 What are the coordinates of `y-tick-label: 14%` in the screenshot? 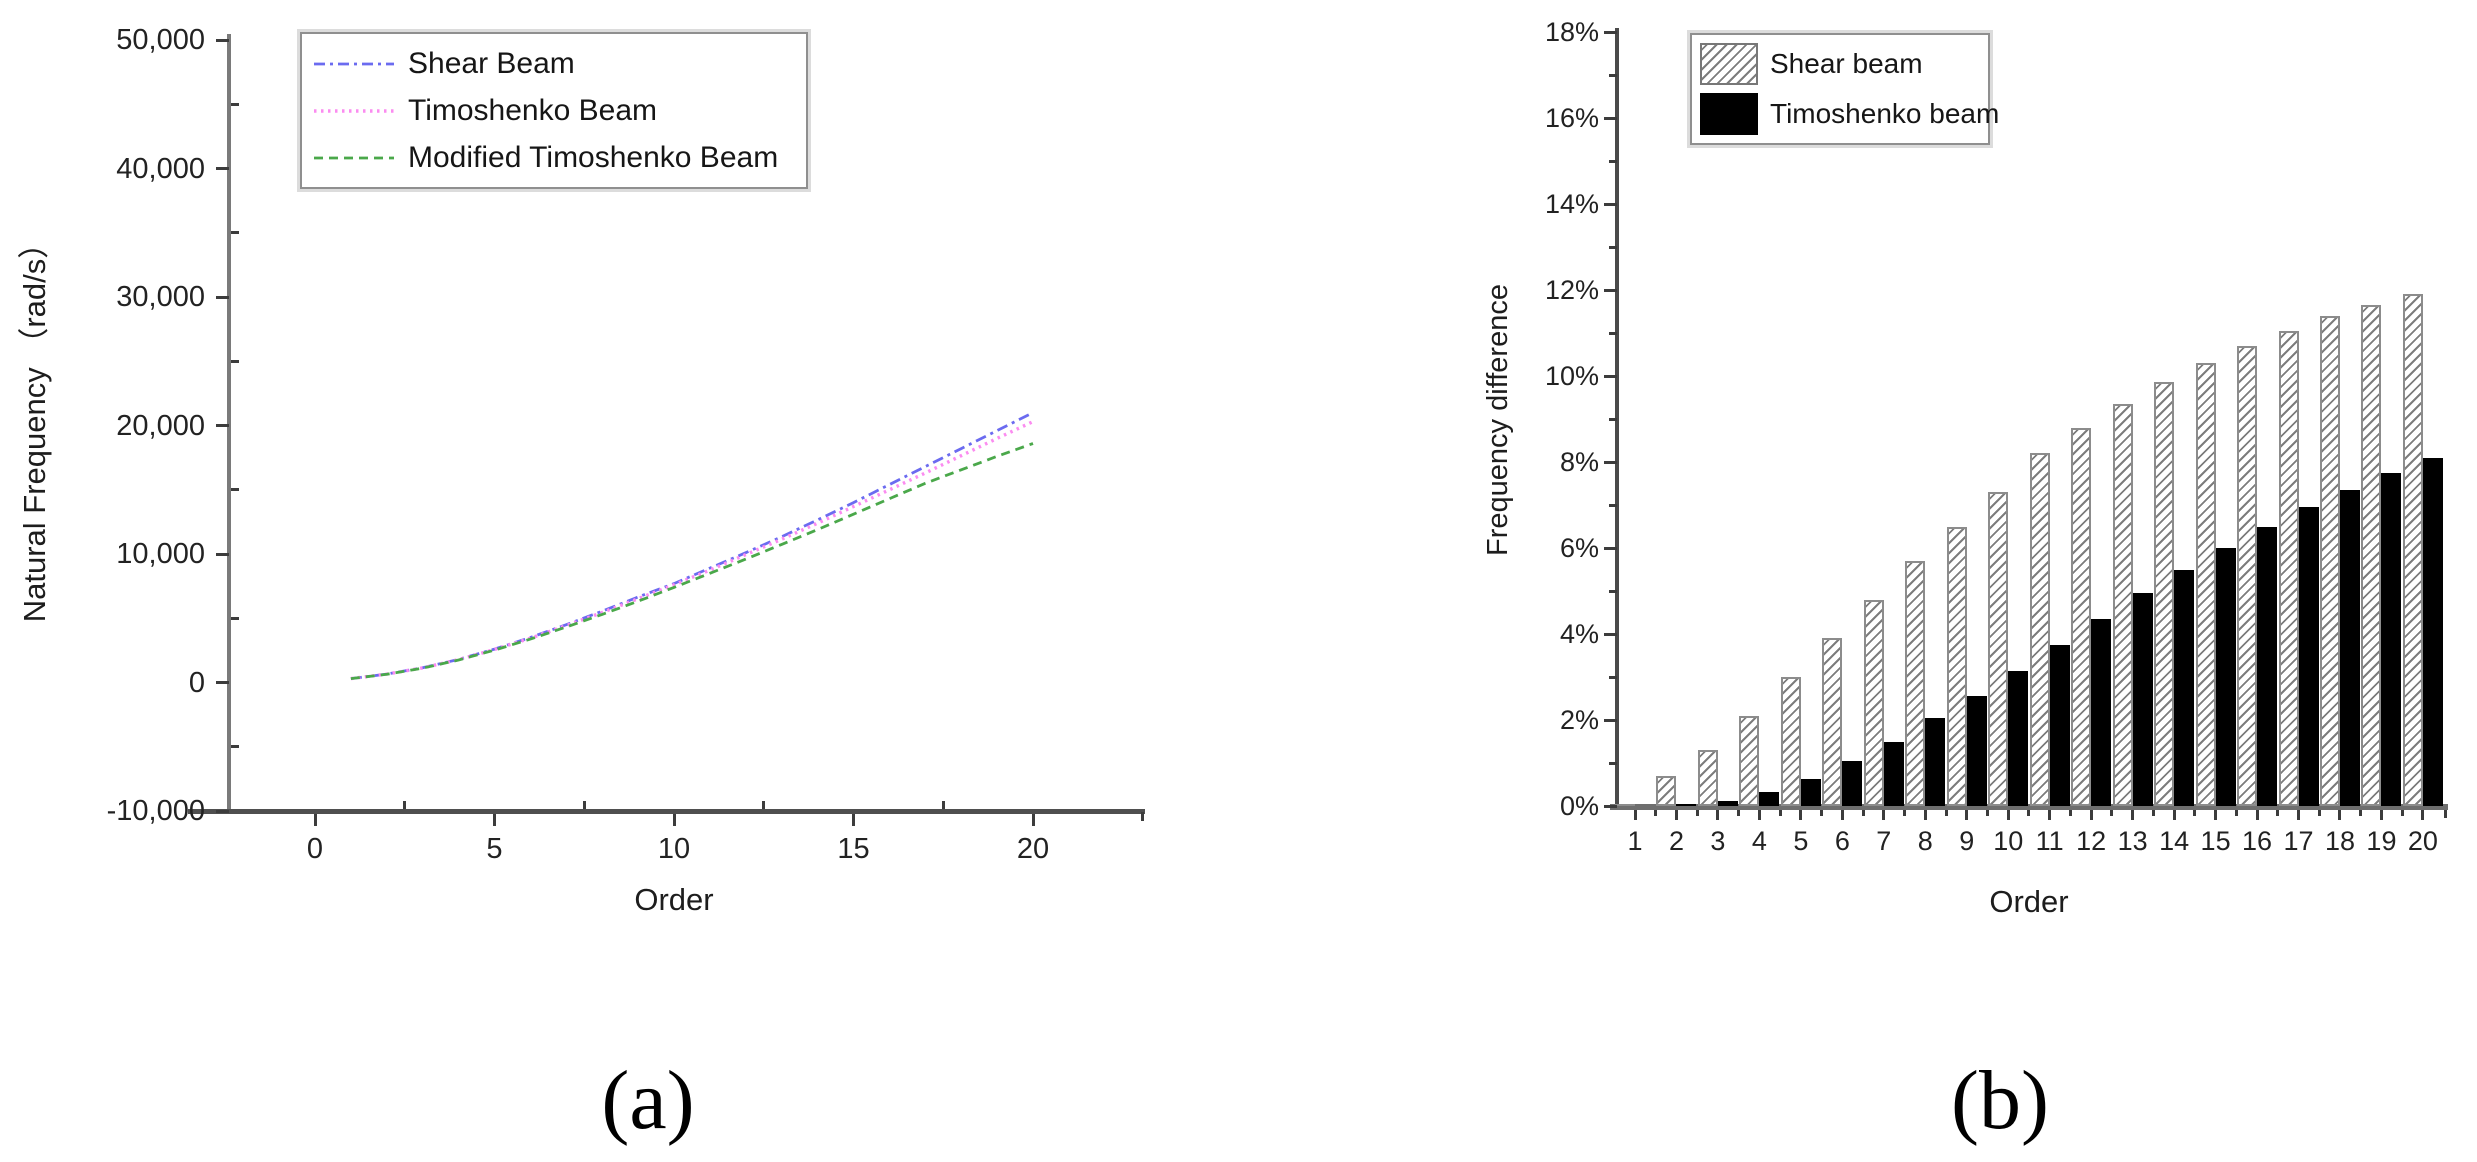 It's located at (1571, 204).